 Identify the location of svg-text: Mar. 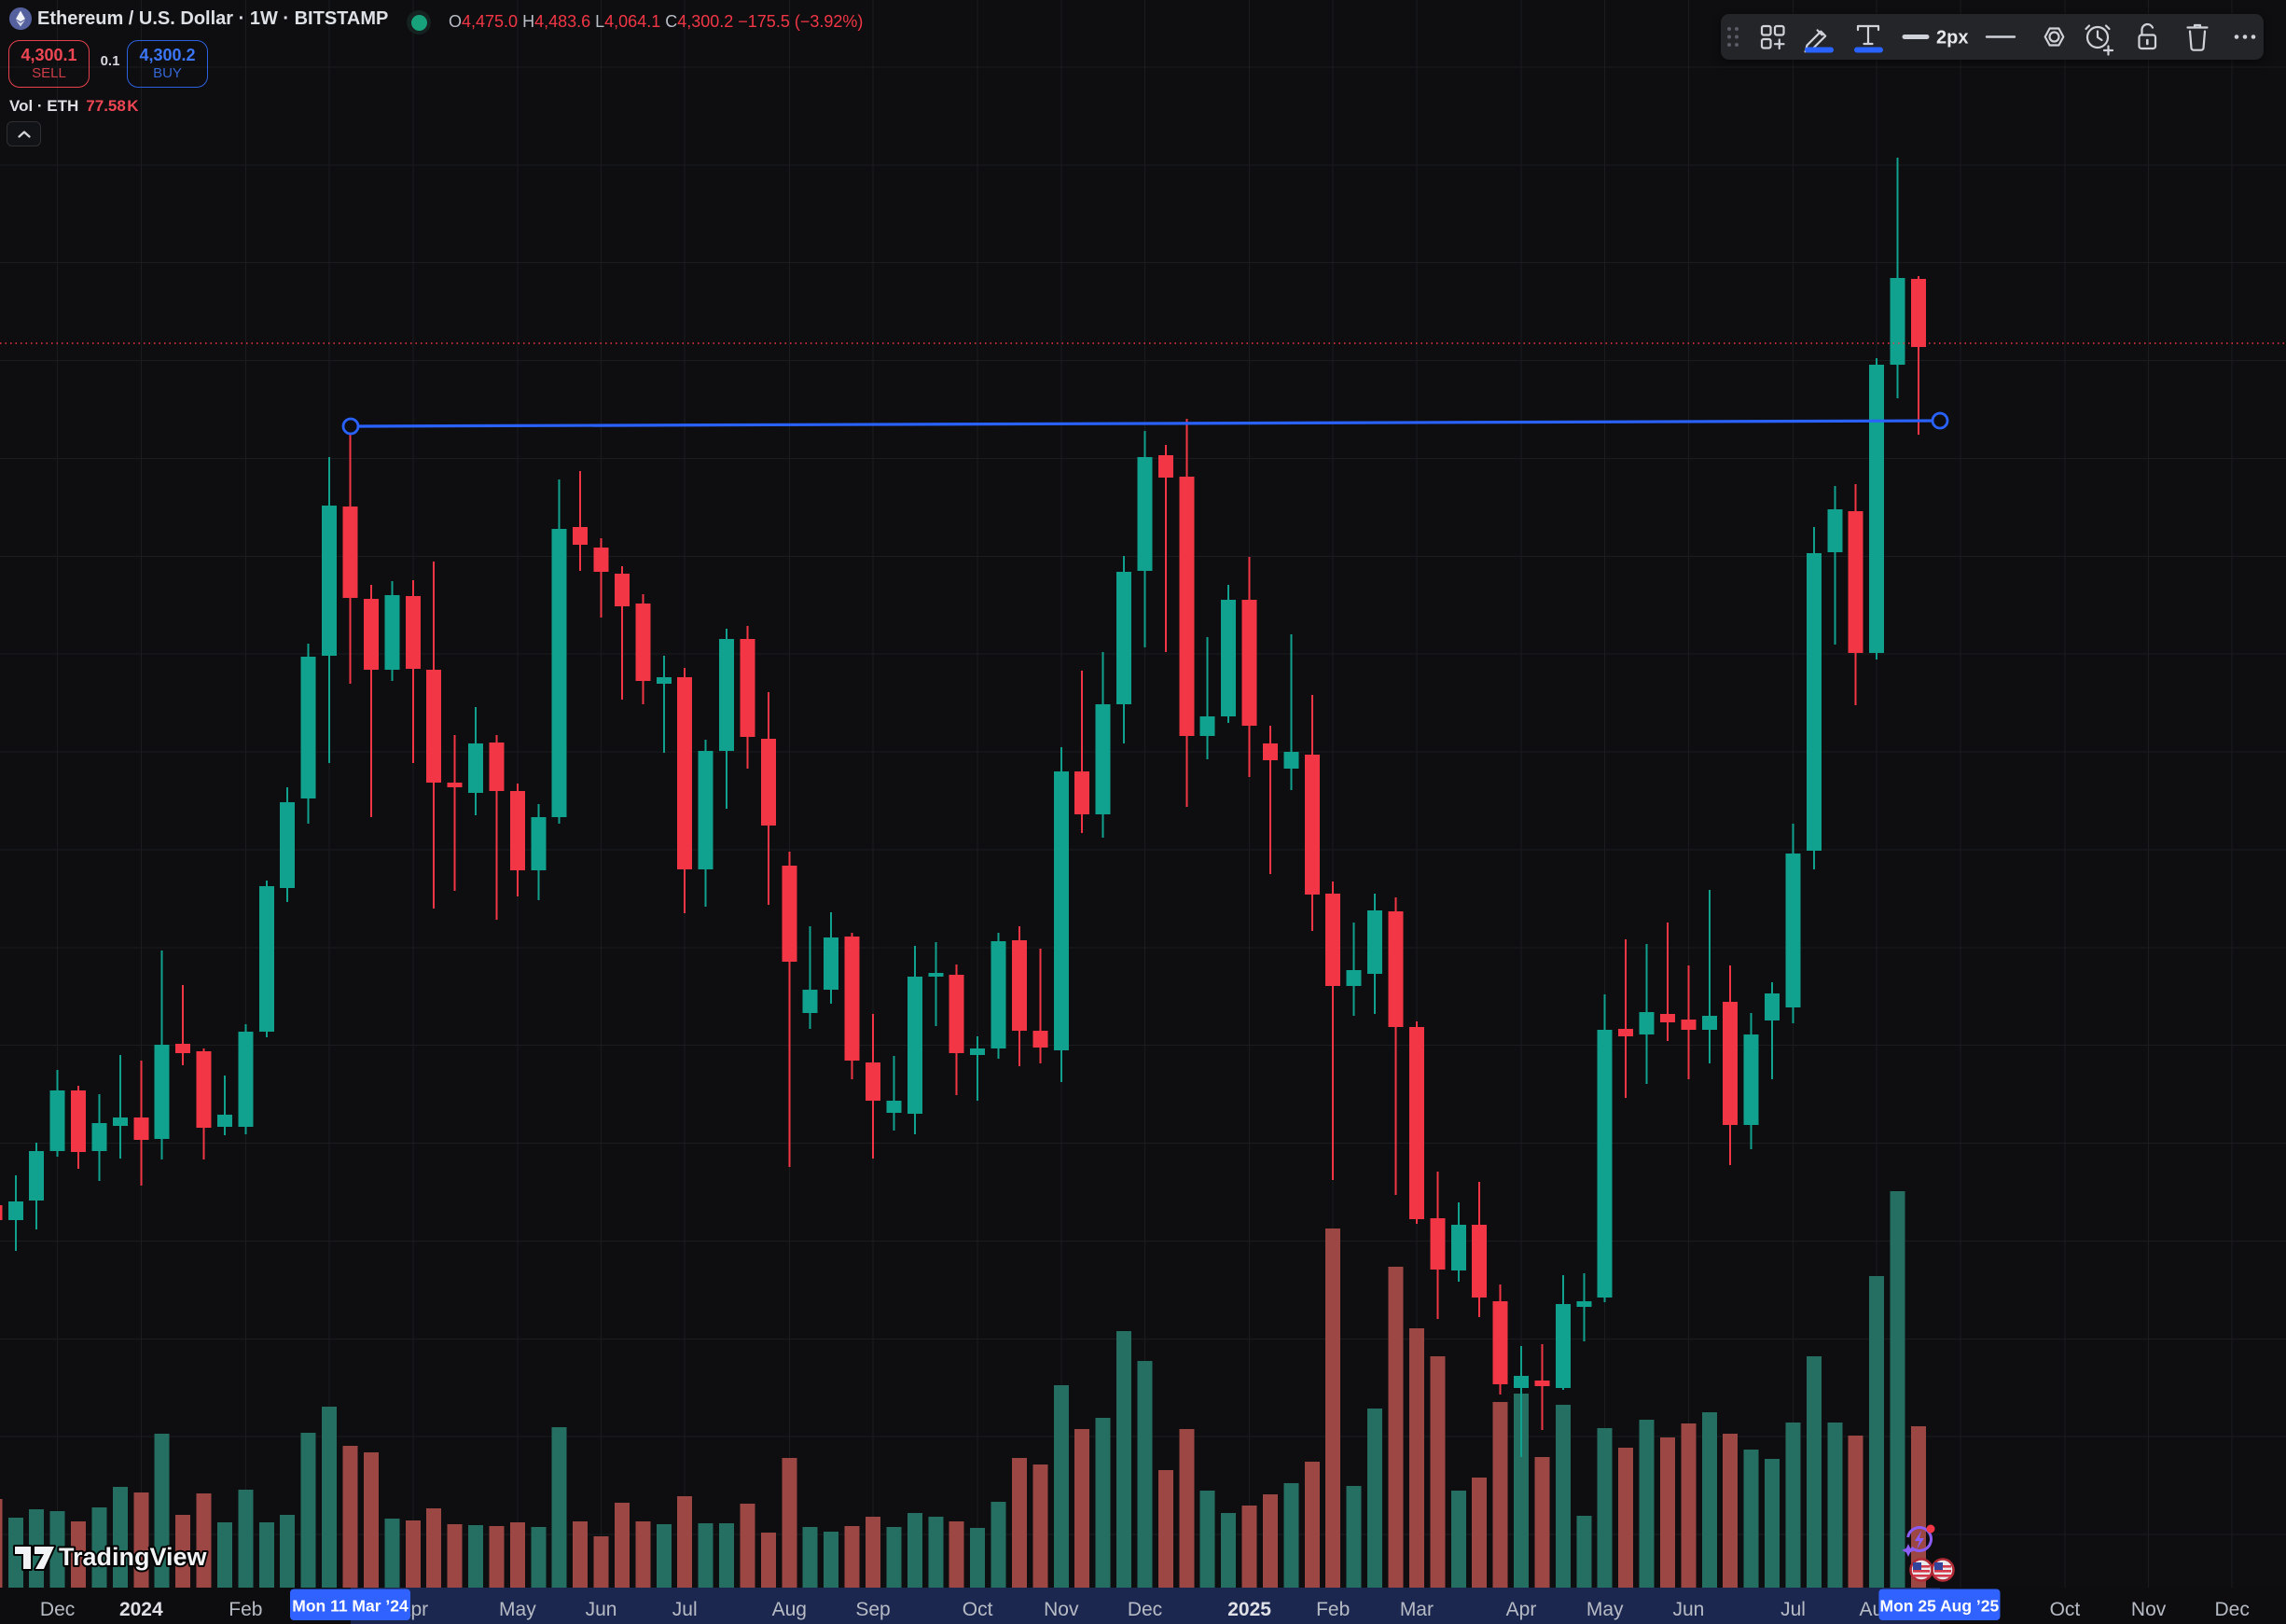
(1417, 1609).